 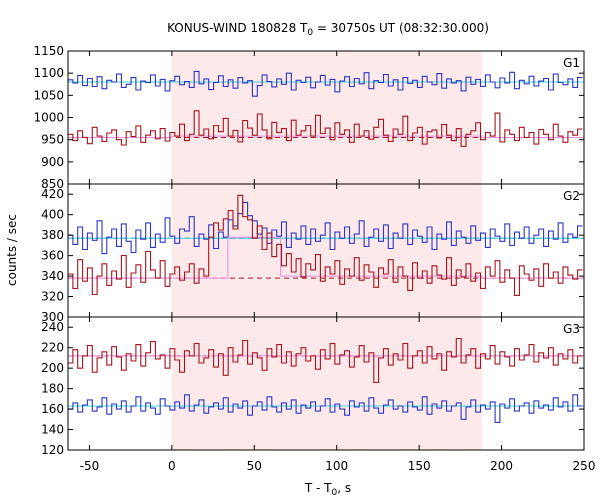 I want to click on x-tick-label: 50, so click(x=254, y=466).